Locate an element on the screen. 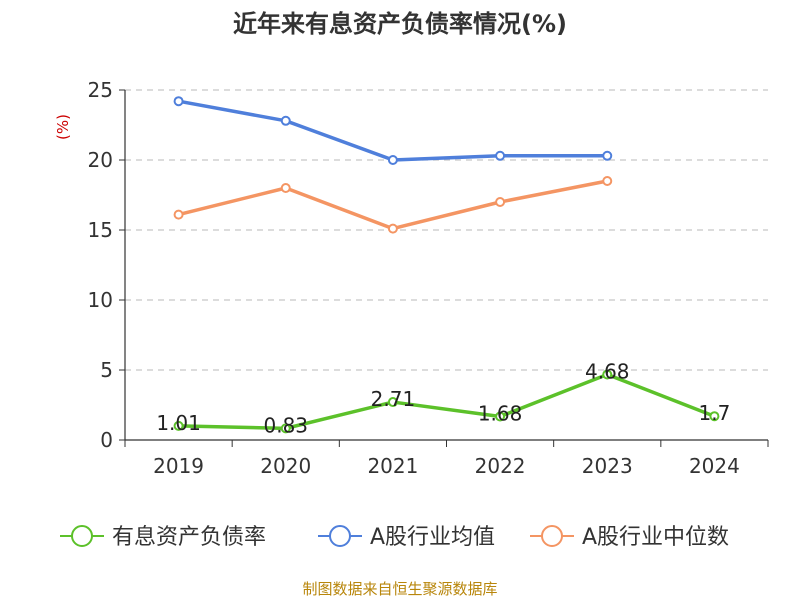  x-tick-label: 2022 is located at coordinates (500, 466).